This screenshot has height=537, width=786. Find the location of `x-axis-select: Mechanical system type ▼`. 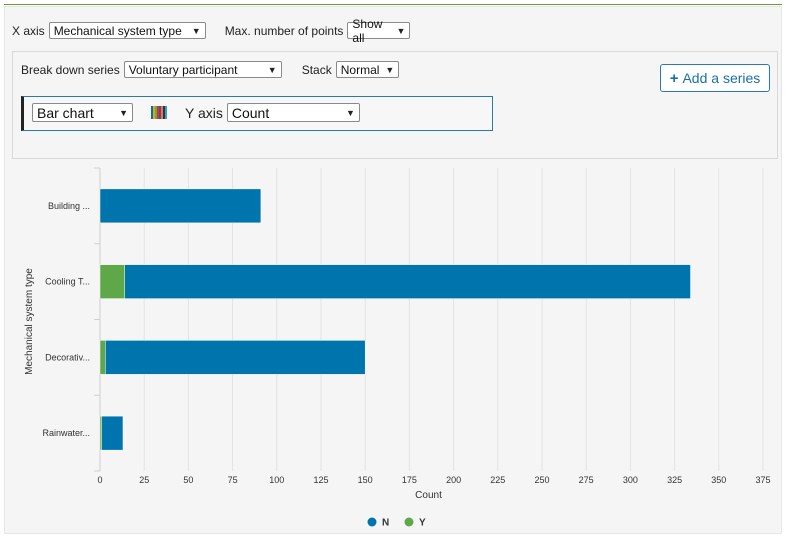

x-axis-select: Mechanical system type ▼ is located at coordinates (127, 30).